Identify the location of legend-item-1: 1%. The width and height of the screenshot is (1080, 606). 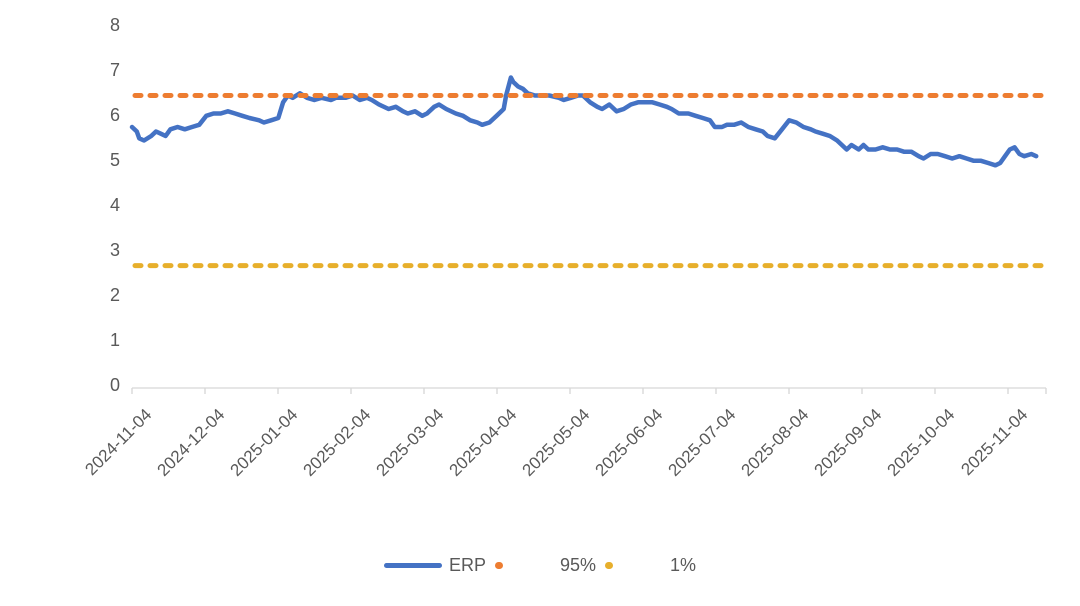
(650, 565).